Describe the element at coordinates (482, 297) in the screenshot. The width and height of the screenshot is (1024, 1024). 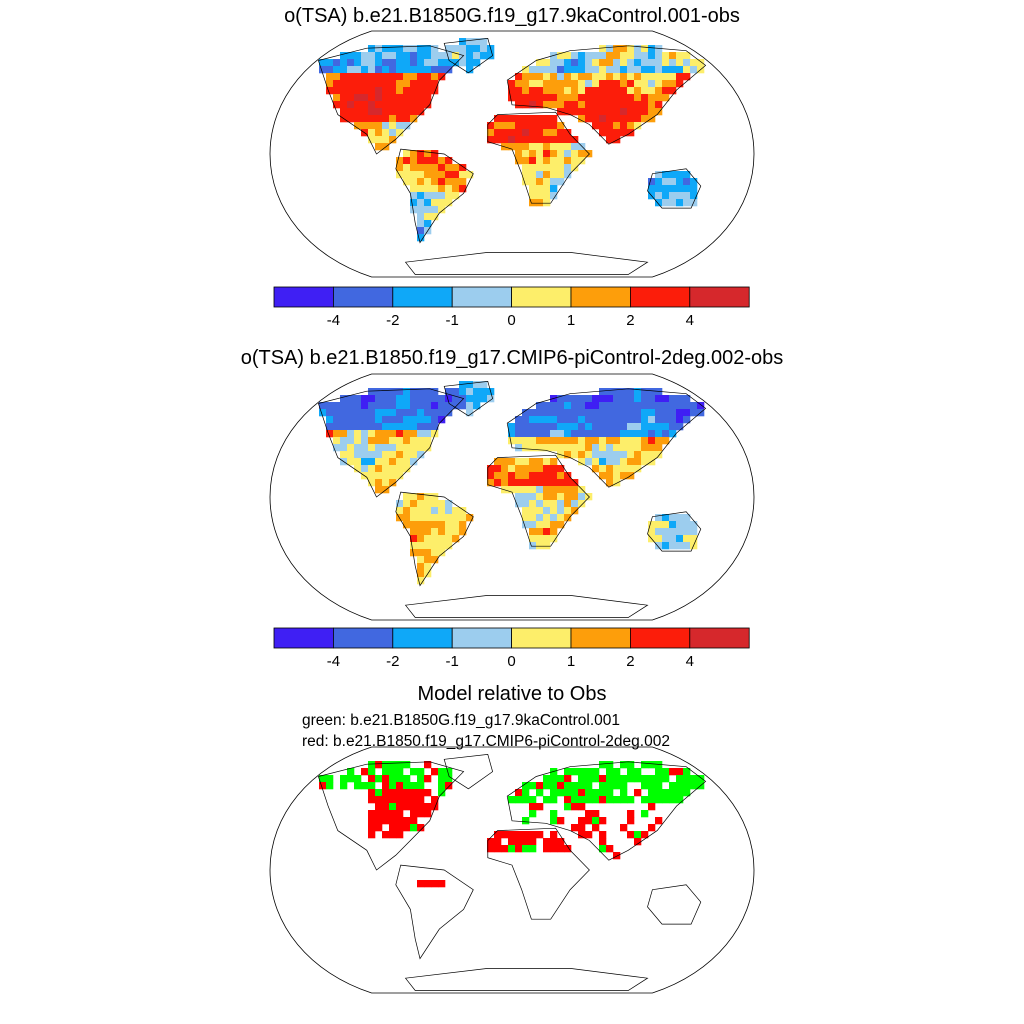
I see `colorbar-box` at that location.